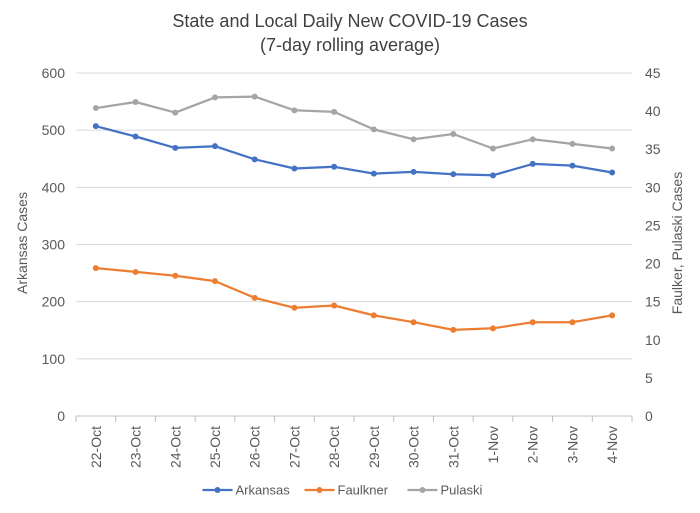  What do you see at coordinates (350, 45) in the screenshot?
I see `chart-subtitle: (7-day rolling average)` at bounding box center [350, 45].